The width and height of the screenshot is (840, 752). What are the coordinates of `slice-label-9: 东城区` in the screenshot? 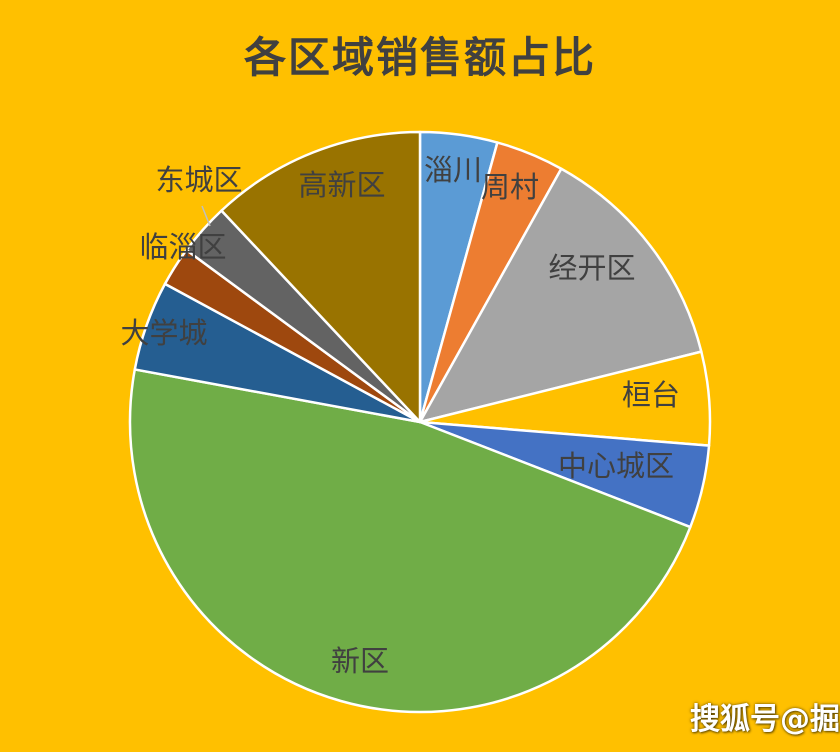 It's located at (198, 180).